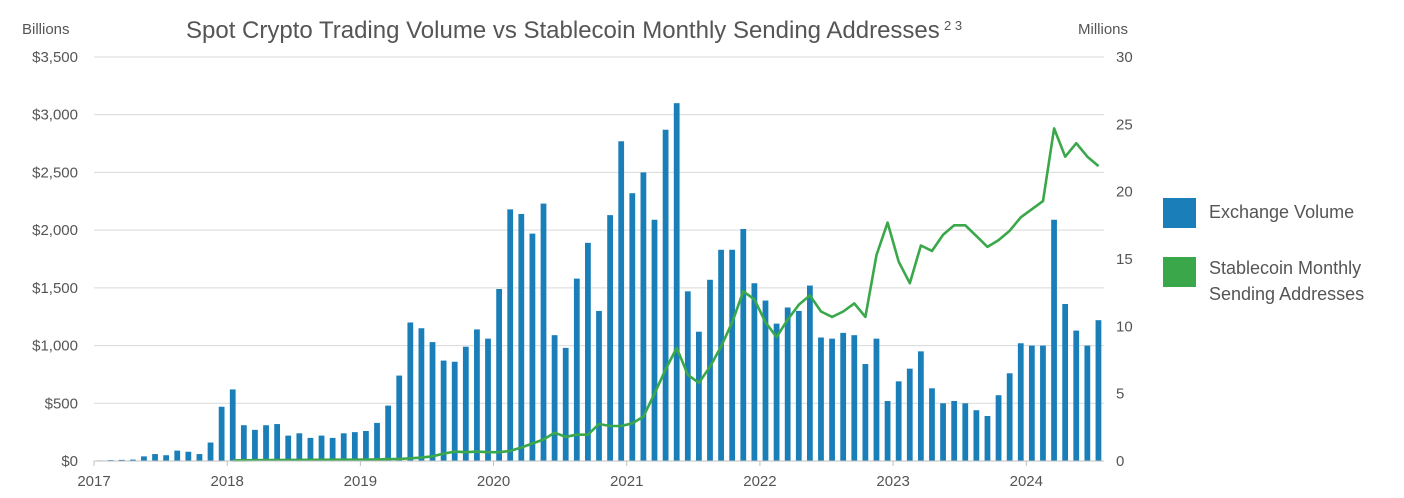  What do you see at coordinates (1124, 57) in the screenshot?
I see `y-right-tick-label: 30` at bounding box center [1124, 57].